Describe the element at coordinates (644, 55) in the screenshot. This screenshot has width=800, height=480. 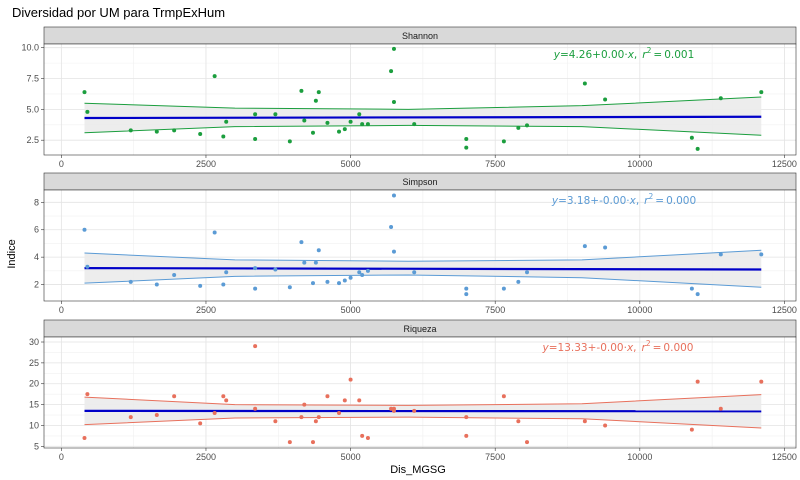
I see `eq-r: r` at that location.